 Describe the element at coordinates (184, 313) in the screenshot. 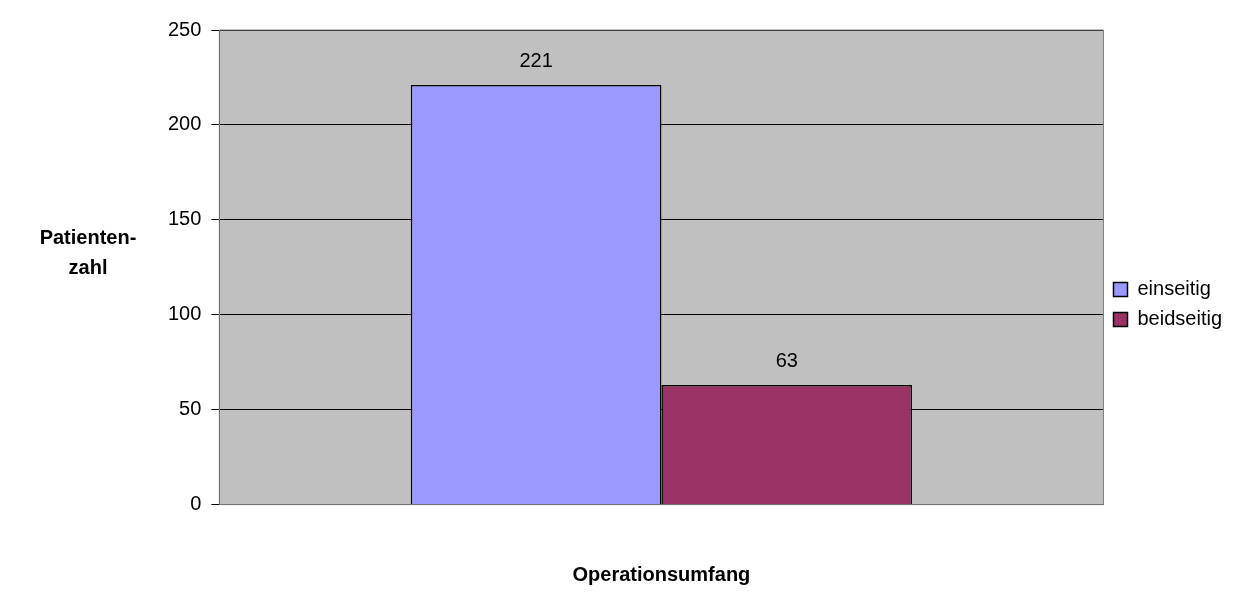

I see `y-tick-label: 100` at that location.